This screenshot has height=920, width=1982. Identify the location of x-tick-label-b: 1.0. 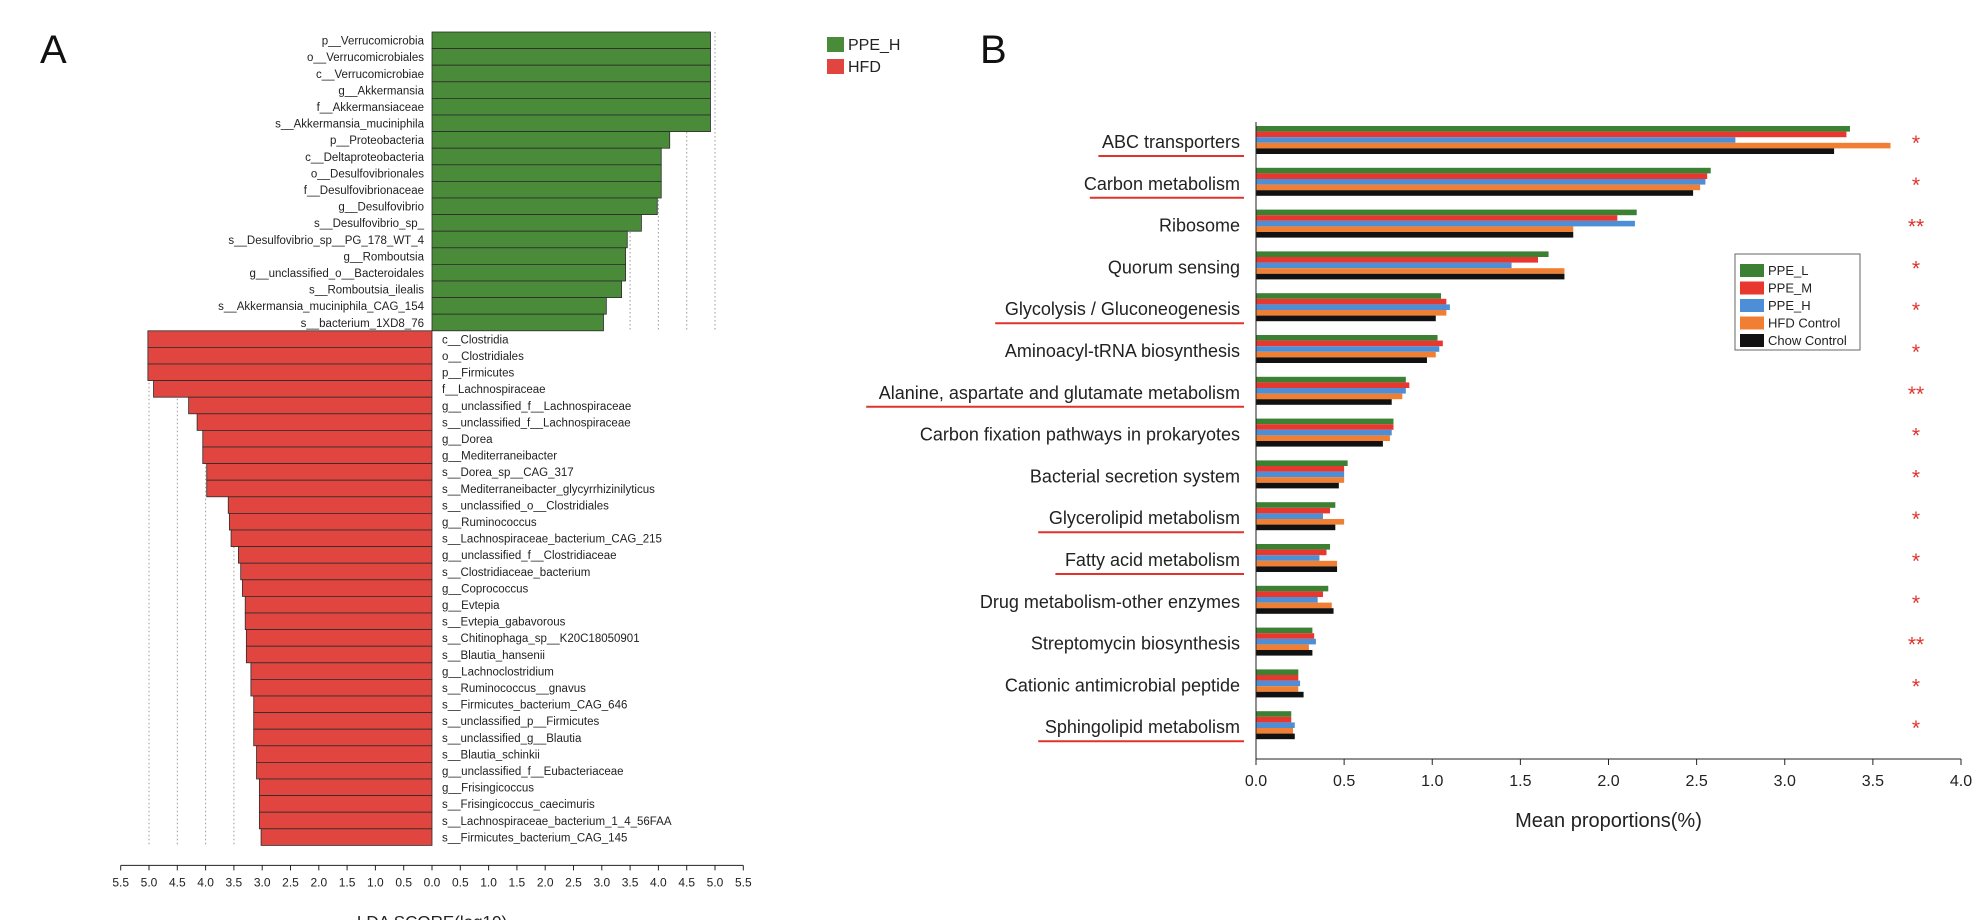
(1432, 781).